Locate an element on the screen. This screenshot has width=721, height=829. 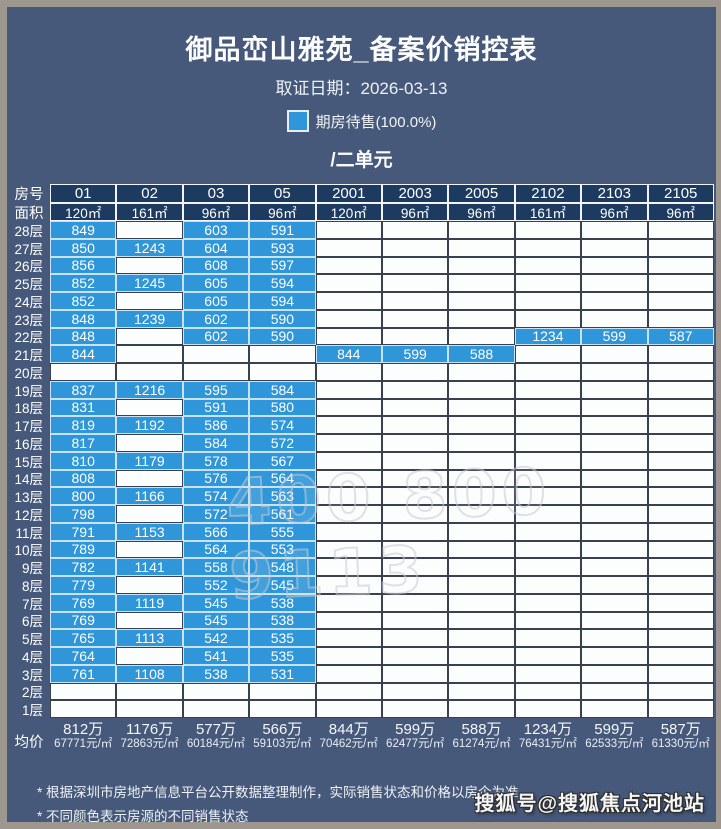
floor-label: 15层 is located at coordinates (28, 462).